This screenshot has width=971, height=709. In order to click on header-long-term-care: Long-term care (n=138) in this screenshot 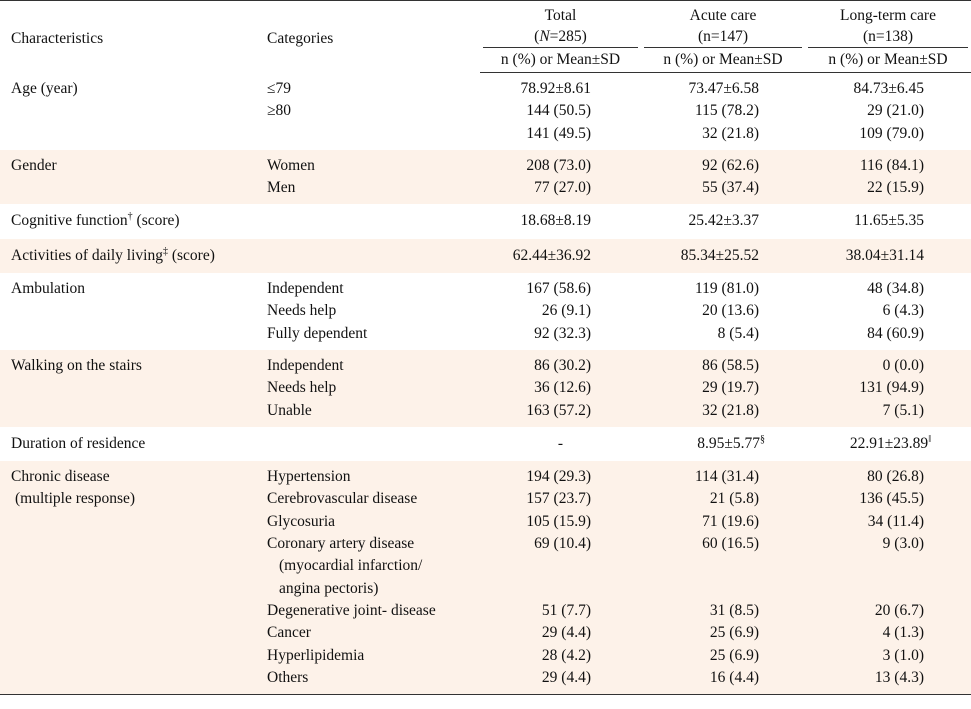, I will do `click(888, 24)`.